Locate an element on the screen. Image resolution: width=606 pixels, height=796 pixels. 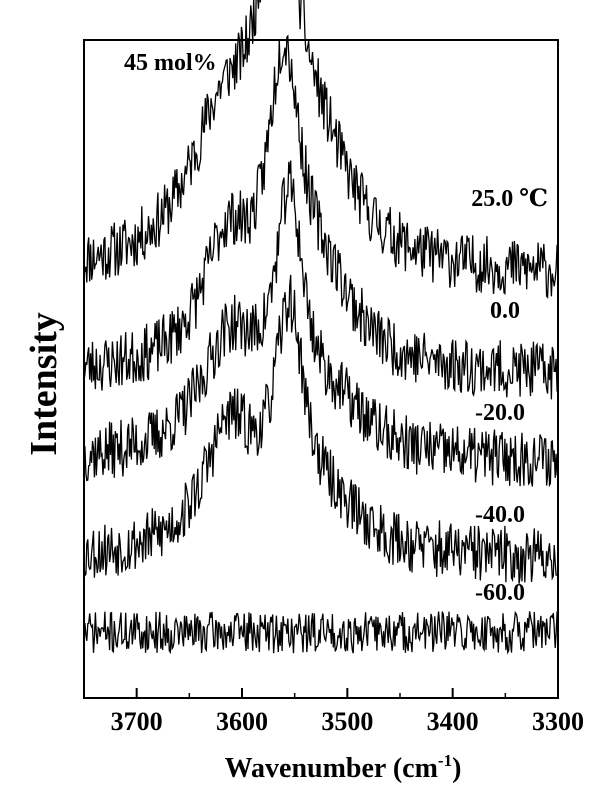
x-axis-label-suffix: ) is located at coordinates (456, 768).